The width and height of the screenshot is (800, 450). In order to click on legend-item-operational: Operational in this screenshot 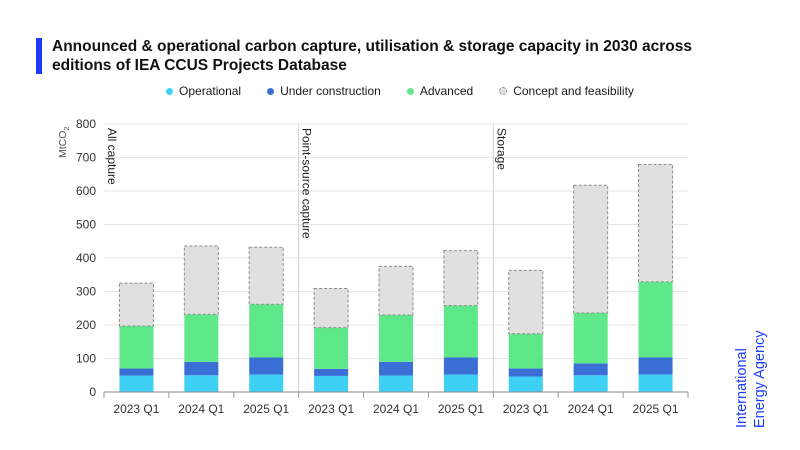, I will do `click(203, 91)`.